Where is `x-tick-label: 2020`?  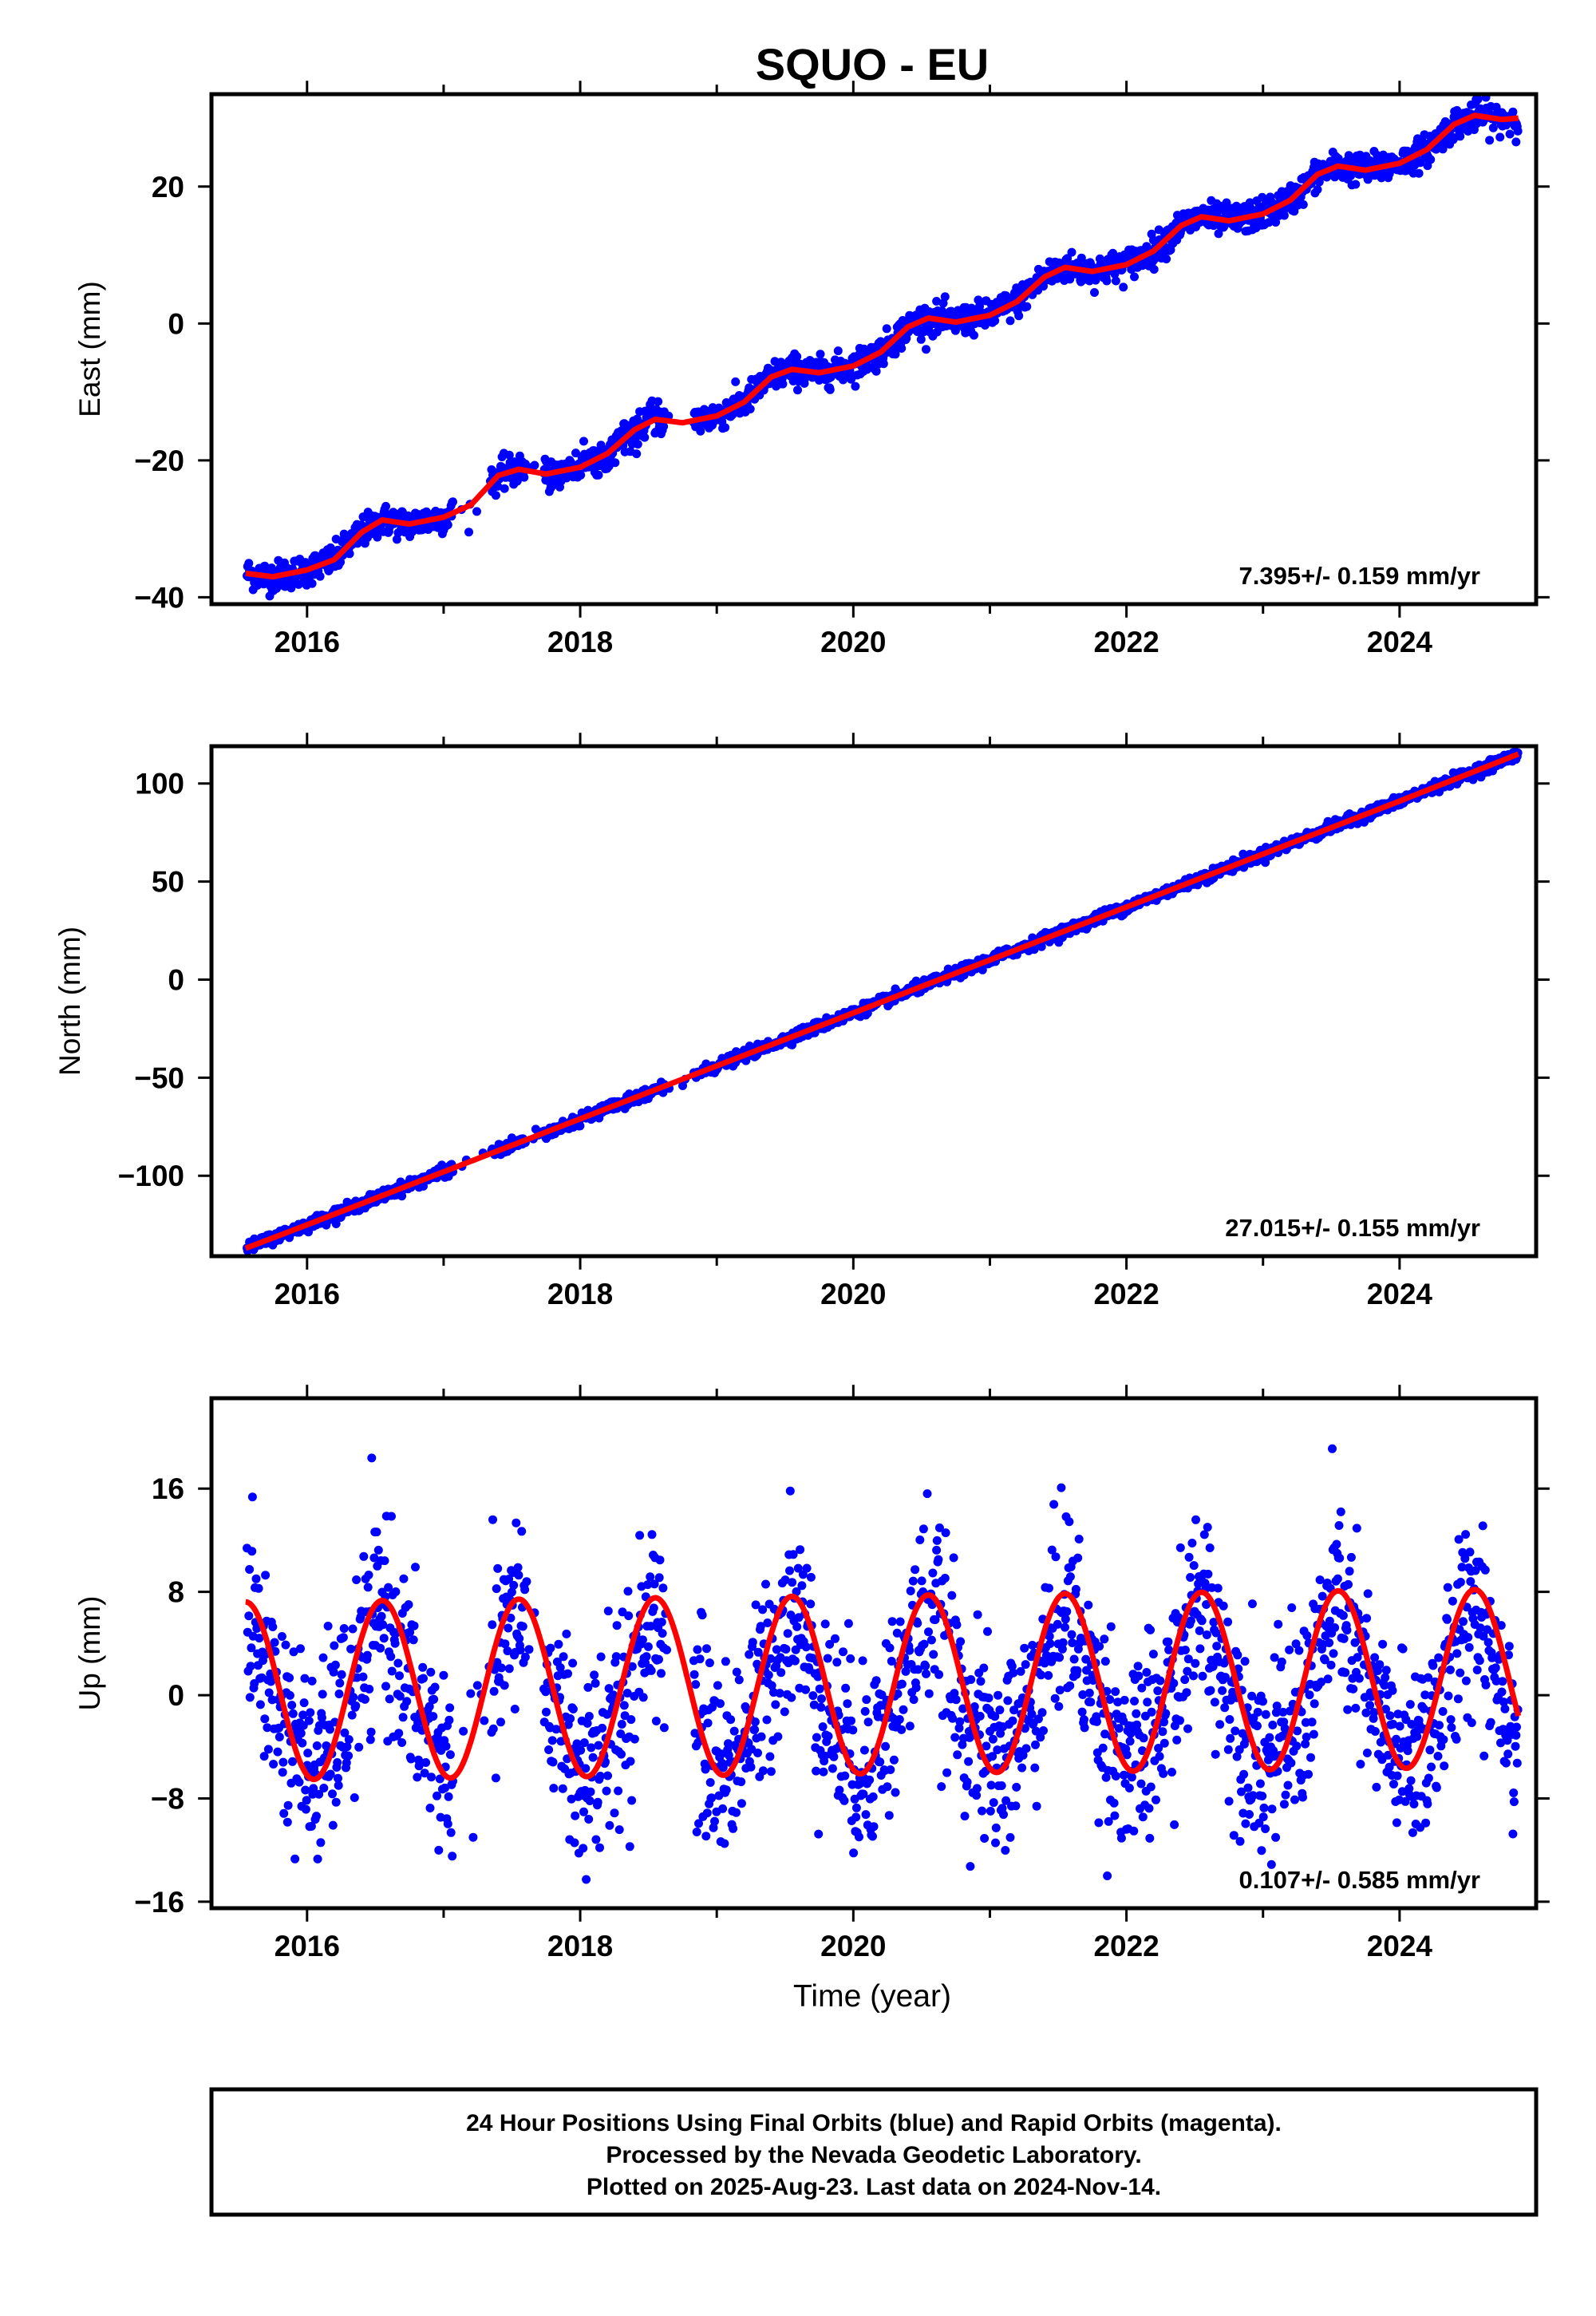
x-tick-label: 2020 is located at coordinates (853, 642).